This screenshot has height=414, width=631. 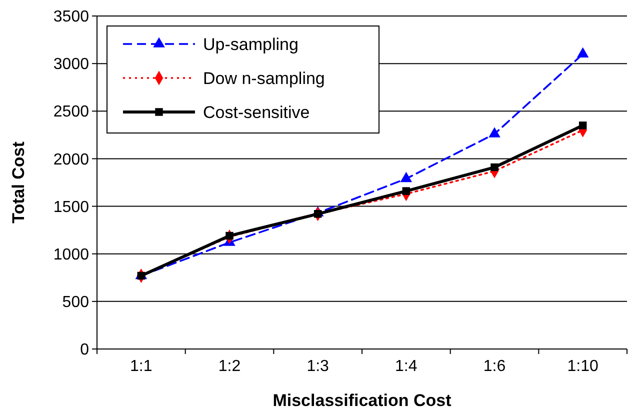 I want to click on y-tick-label: 0, so click(x=85, y=350).